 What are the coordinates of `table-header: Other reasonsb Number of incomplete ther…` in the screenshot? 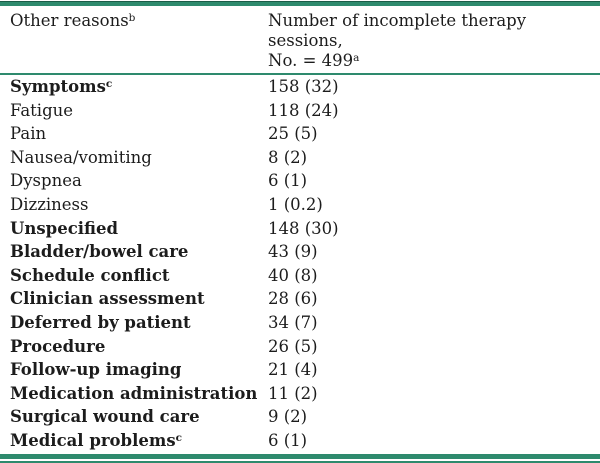 It's located at (300, 40).